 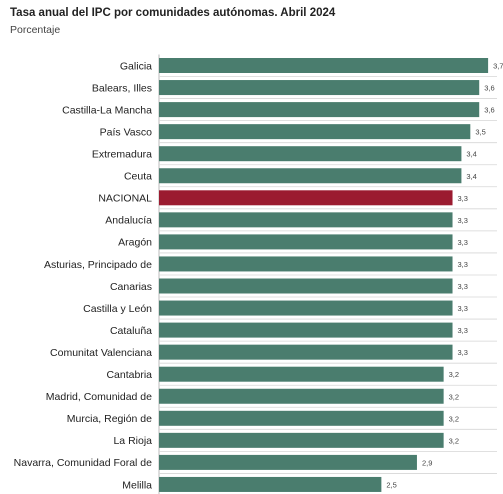 What do you see at coordinates (132, 441) in the screenshot?
I see `category-label: La Rioja` at bounding box center [132, 441].